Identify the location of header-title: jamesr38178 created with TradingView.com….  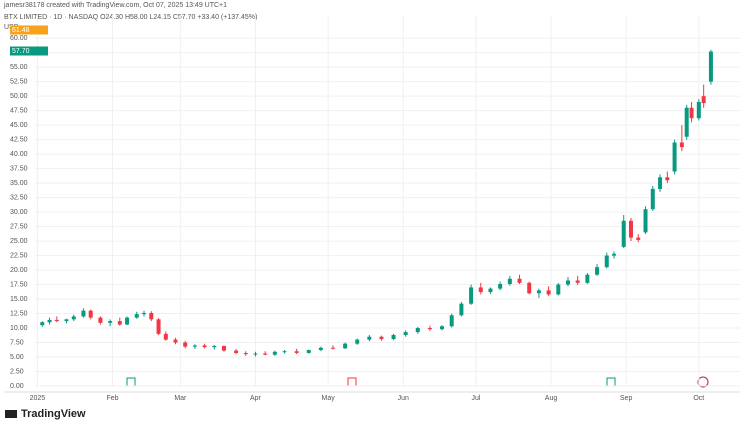
(115, 5).